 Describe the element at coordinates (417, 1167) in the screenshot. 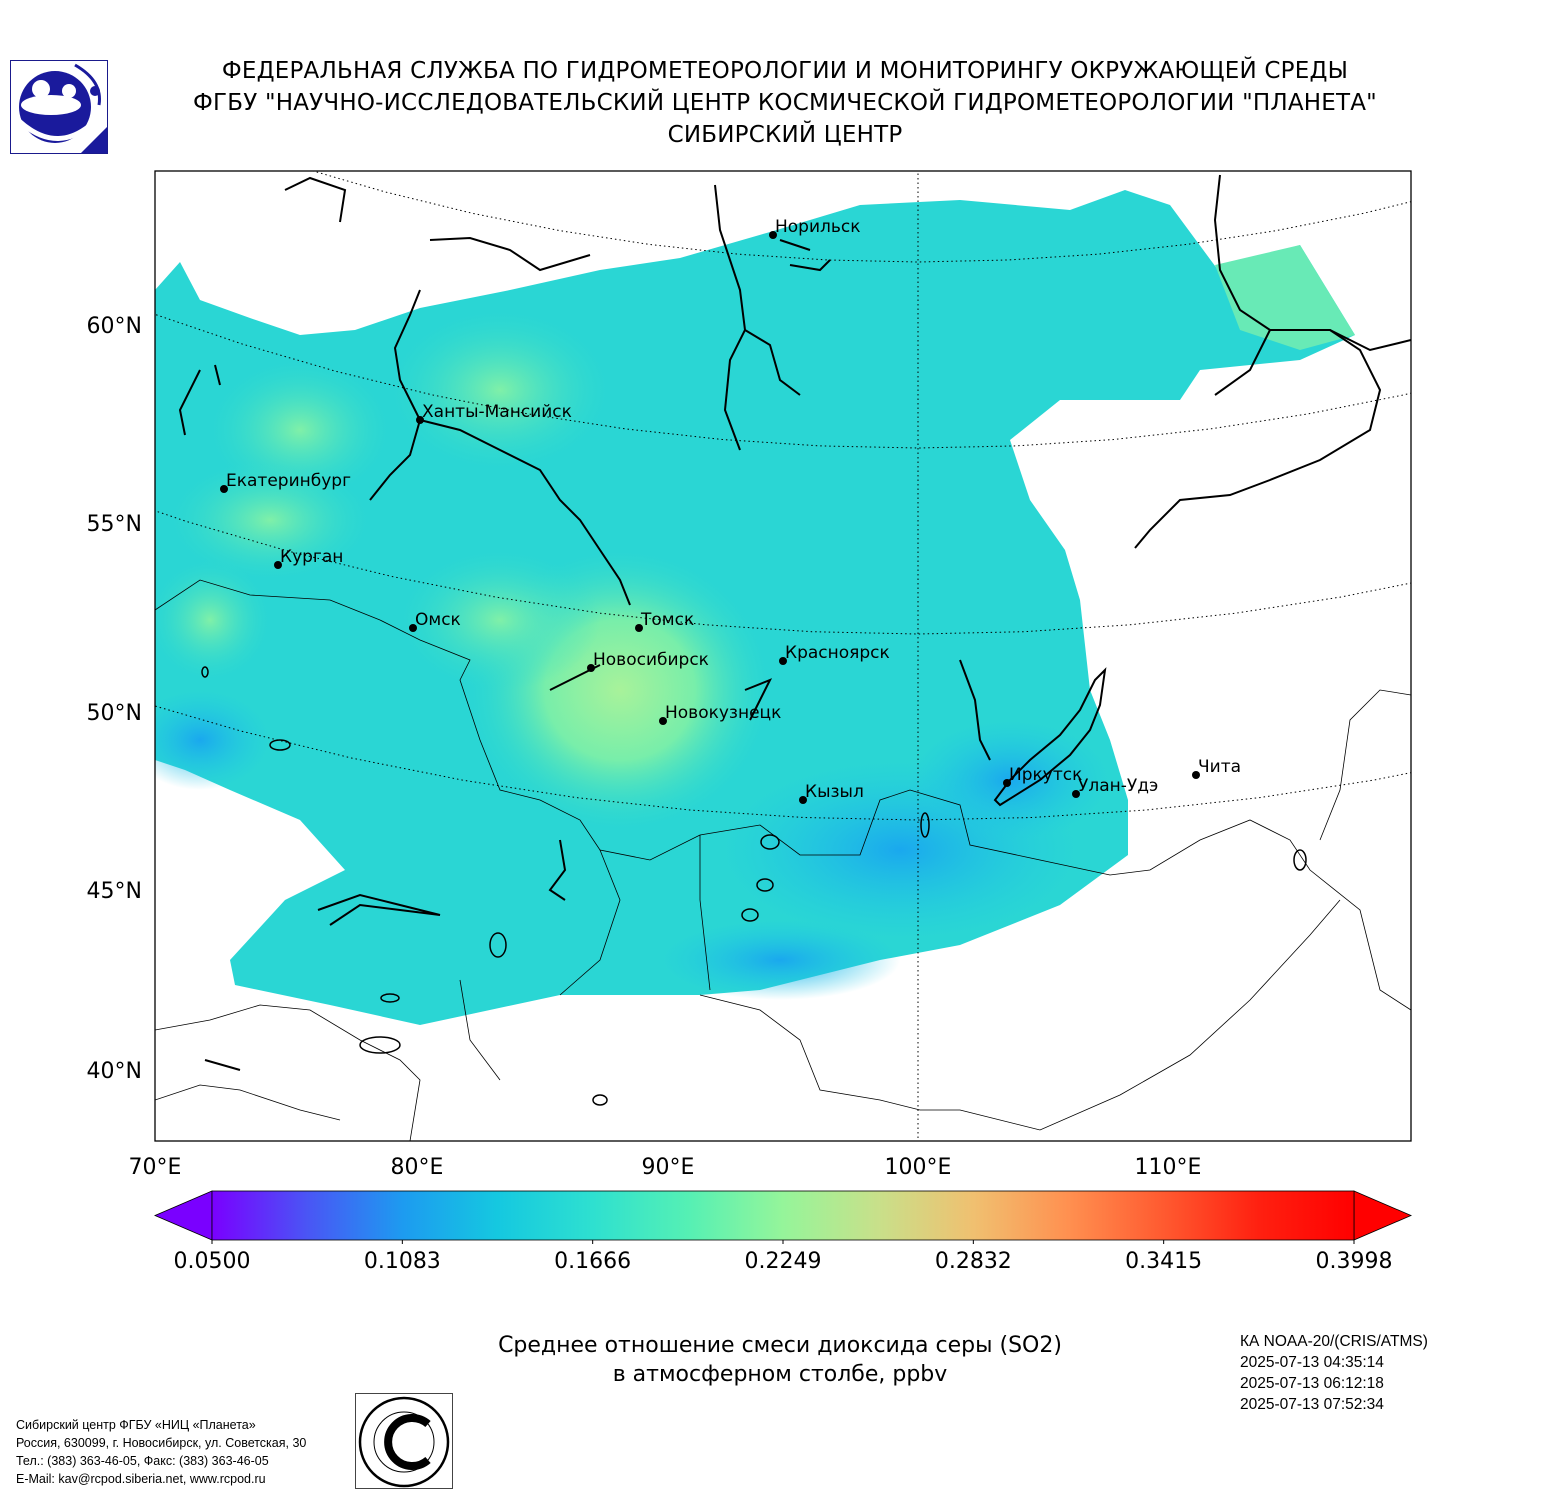

I see `lon-tick-label: 80°E` at that location.